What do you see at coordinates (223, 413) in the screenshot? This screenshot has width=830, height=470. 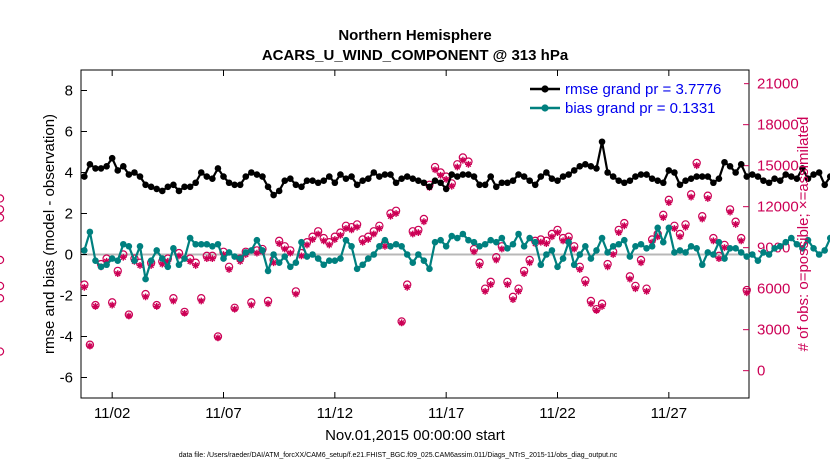 I see `x-tick-label: 11/07` at bounding box center [223, 413].